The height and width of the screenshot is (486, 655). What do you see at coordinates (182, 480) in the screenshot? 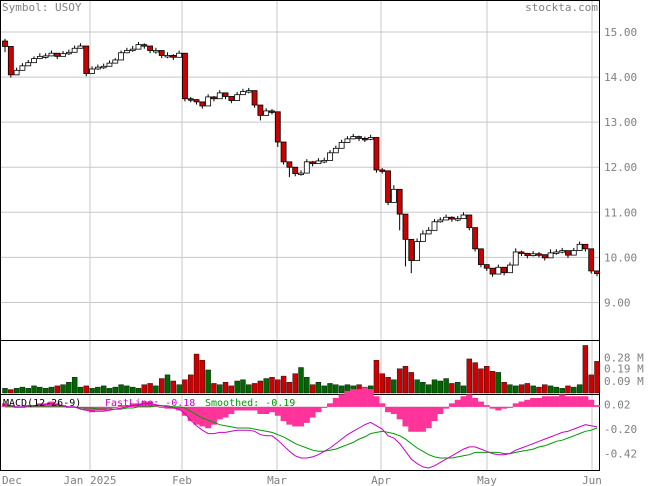
I see `x-tick-label: Feb` at bounding box center [182, 480].